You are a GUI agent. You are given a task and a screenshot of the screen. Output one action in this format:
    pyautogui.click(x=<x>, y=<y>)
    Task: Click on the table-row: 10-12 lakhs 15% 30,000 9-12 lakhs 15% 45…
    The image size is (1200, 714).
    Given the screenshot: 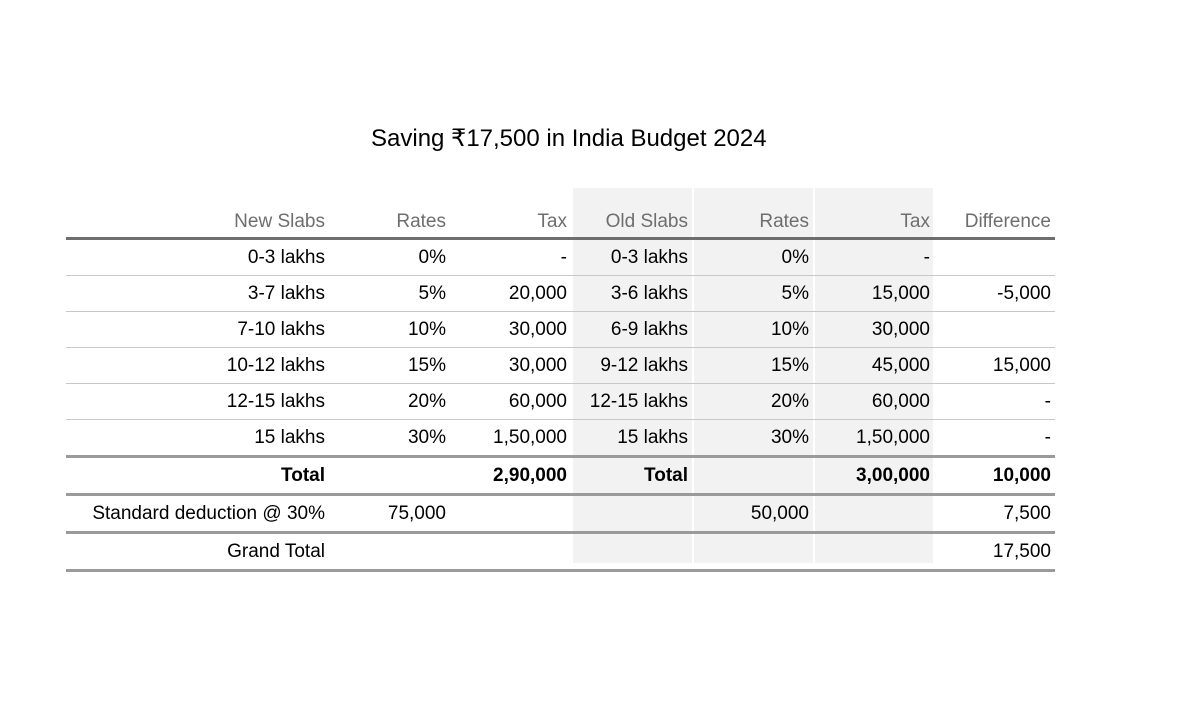 What is the action you would take?
    pyautogui.click(x=560, y=365)
    